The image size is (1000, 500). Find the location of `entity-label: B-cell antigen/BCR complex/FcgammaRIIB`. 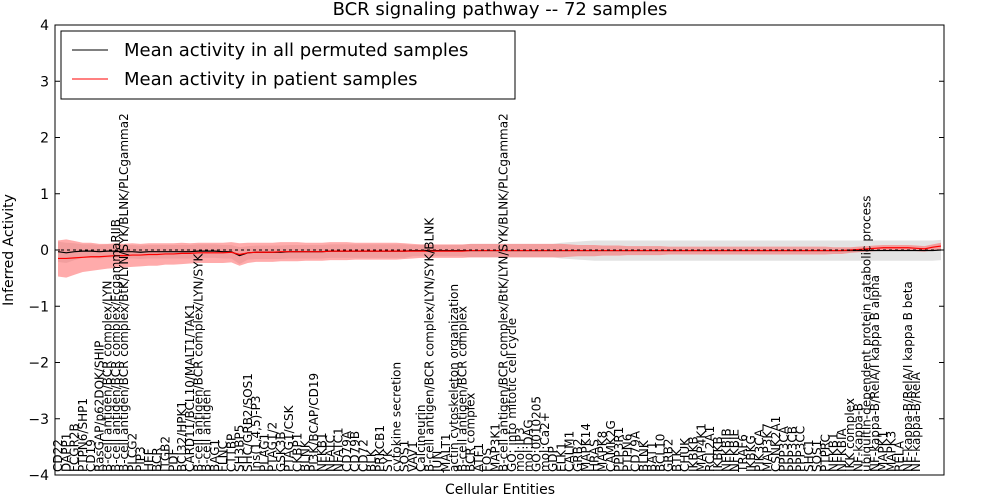

entity-label: B-cell antigen/BCR complex/FcgammaRIIB is located at coordinates (116, 345).